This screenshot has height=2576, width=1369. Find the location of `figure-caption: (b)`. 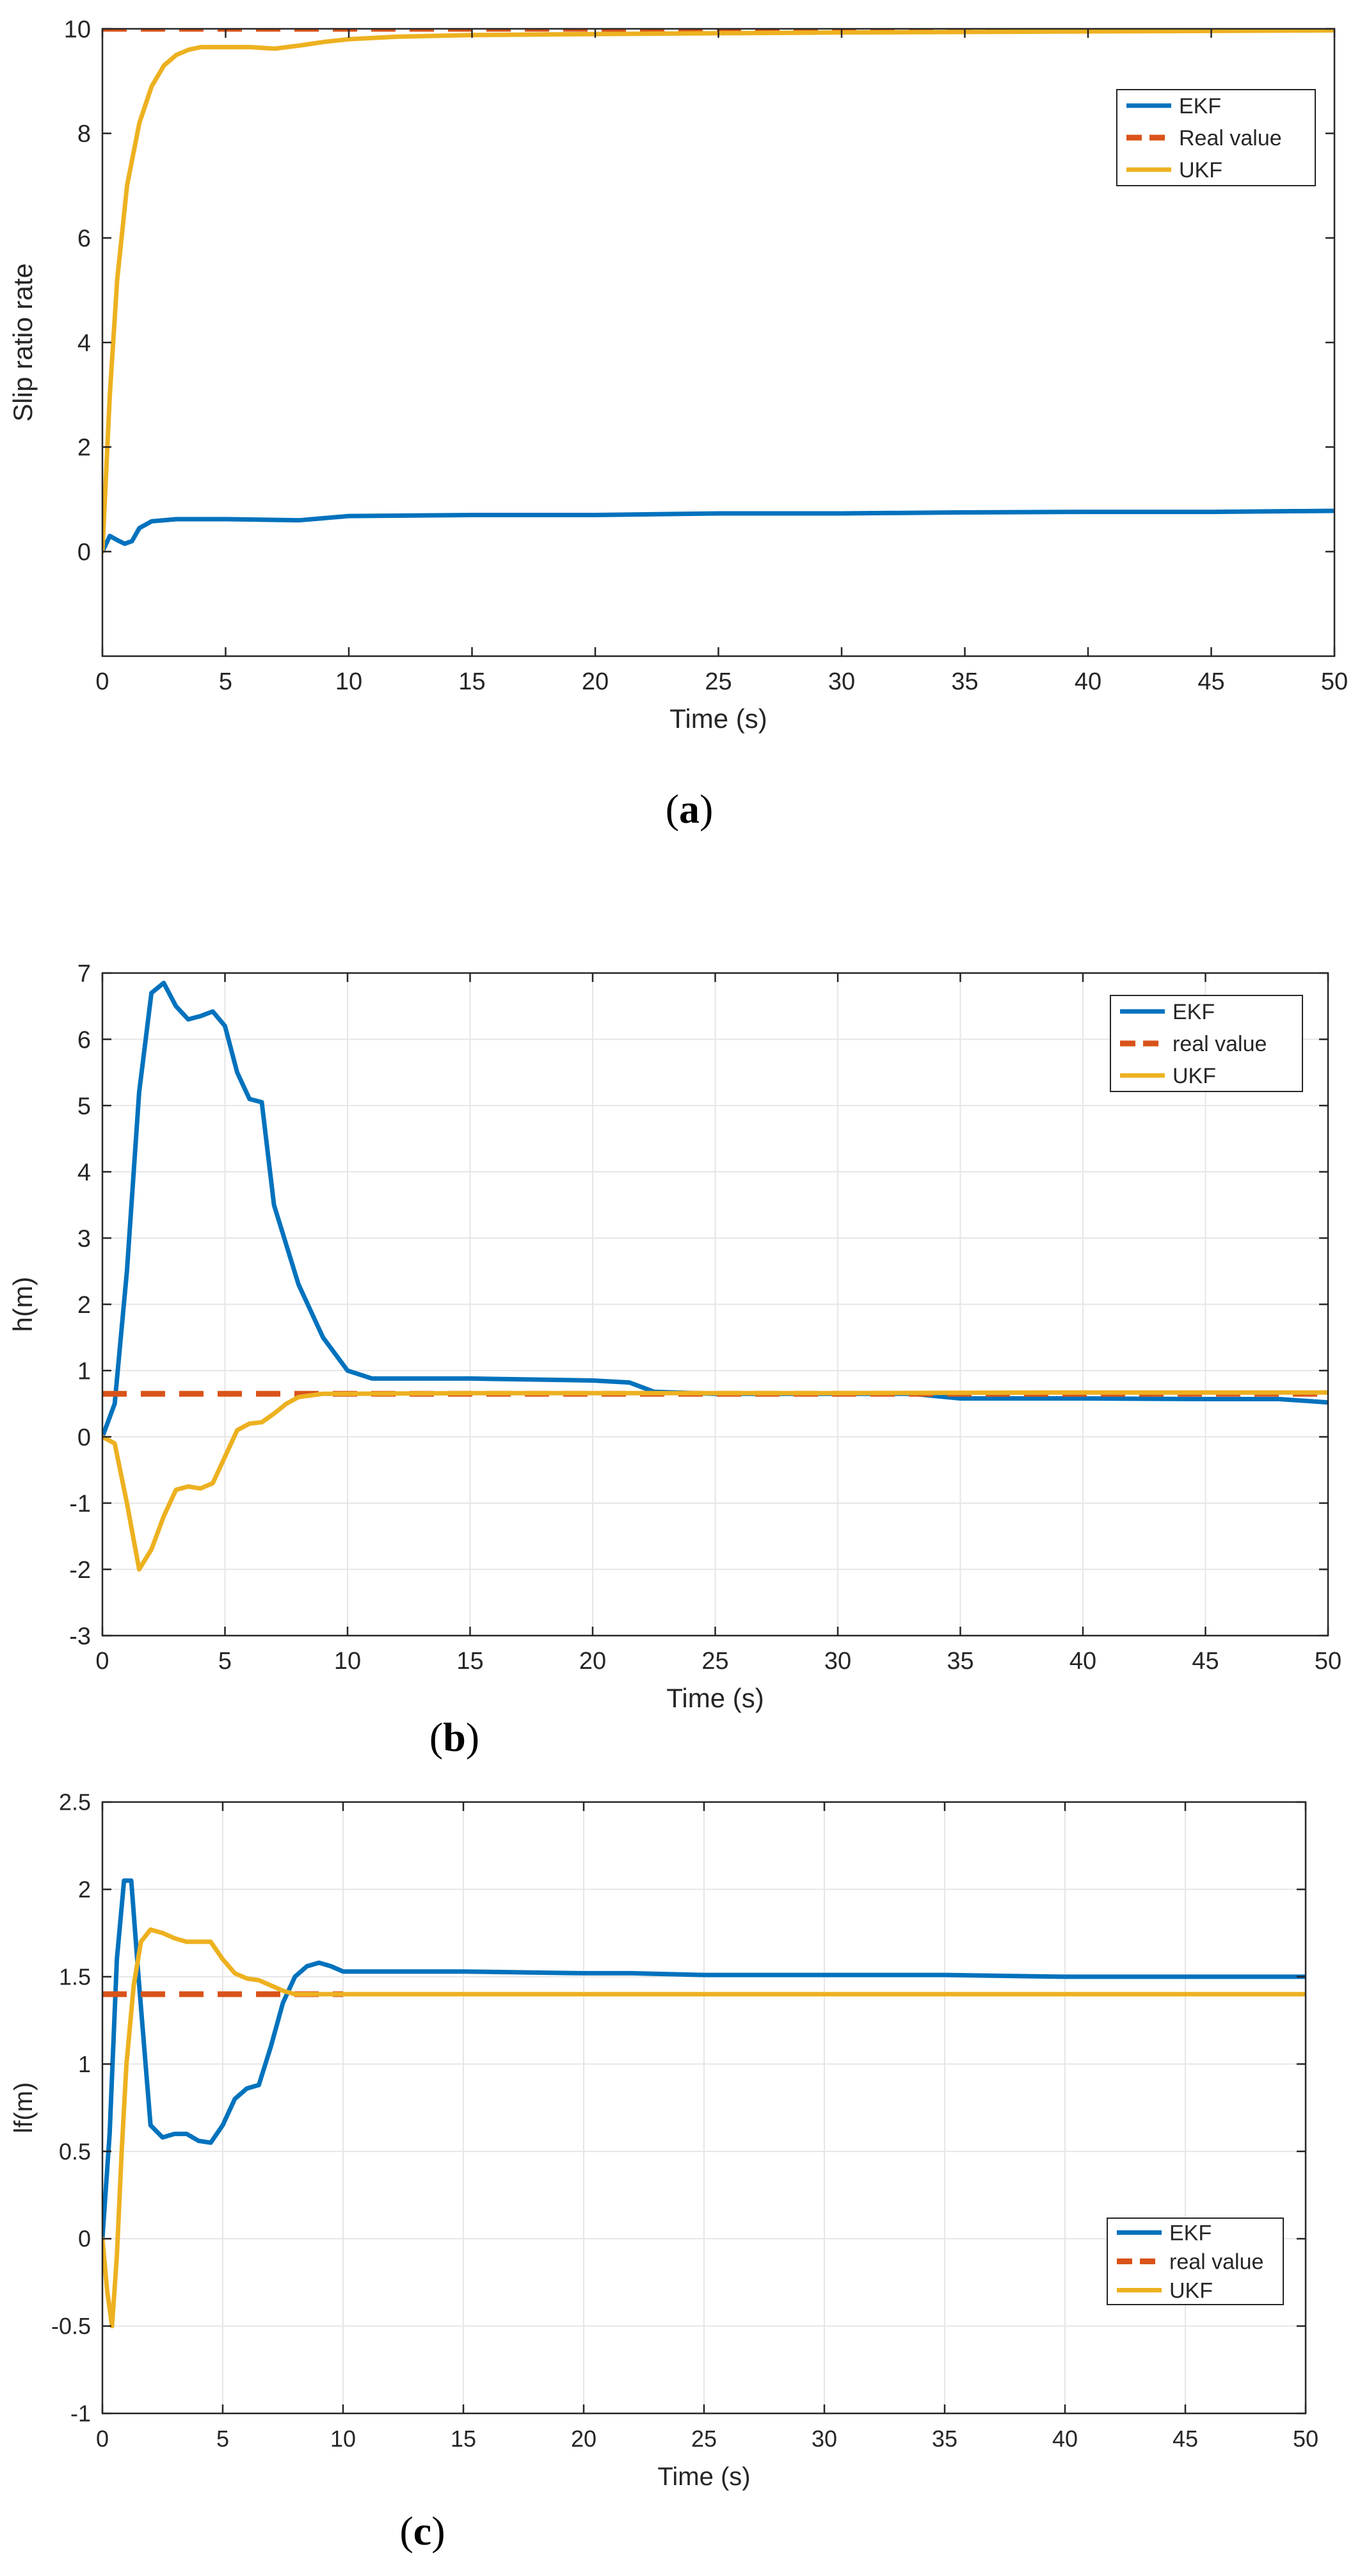

figure-caption: (b) is located at coordinates (454, 1737).